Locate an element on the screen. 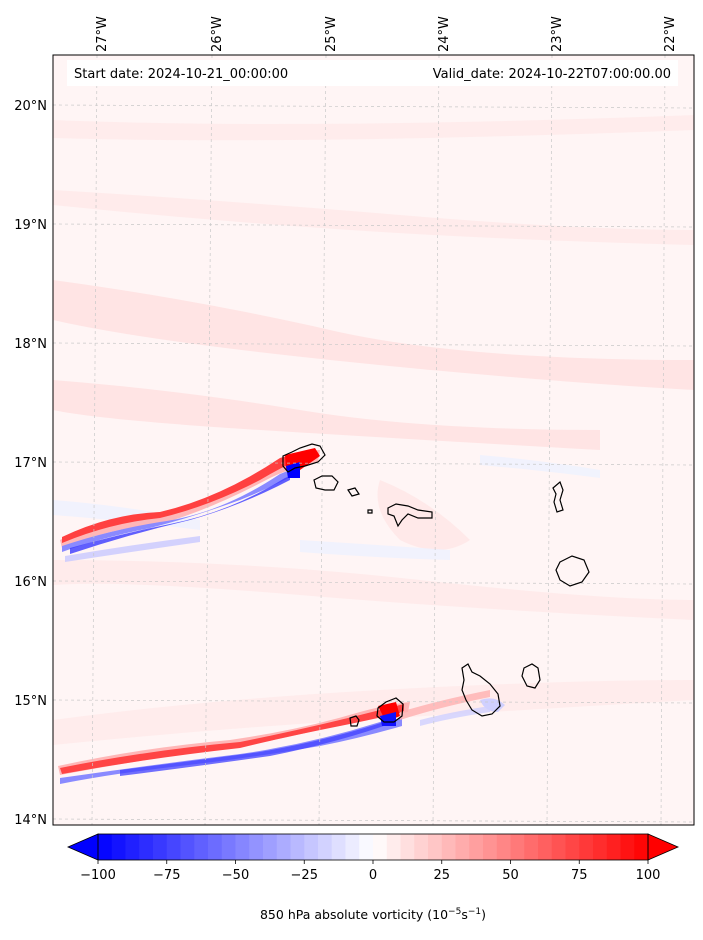 The image size is (703, 940). colorbar-label-main: 850 hPa absolute vorticity (10 is located at coordinates (354, 914).